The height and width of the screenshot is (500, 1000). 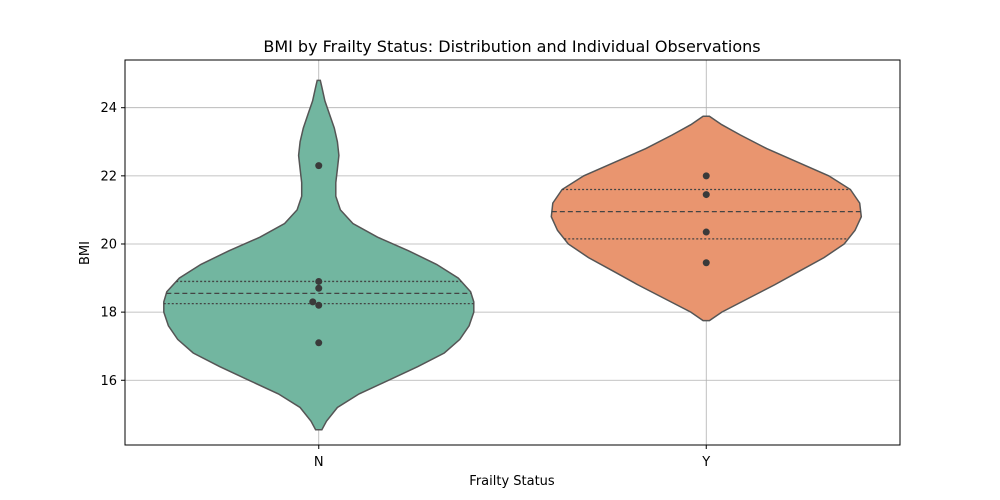 What do you see at coordinates (319, 462) in the screenshot?
I see `x-tick-label: N` at bounding box center [319, 462].